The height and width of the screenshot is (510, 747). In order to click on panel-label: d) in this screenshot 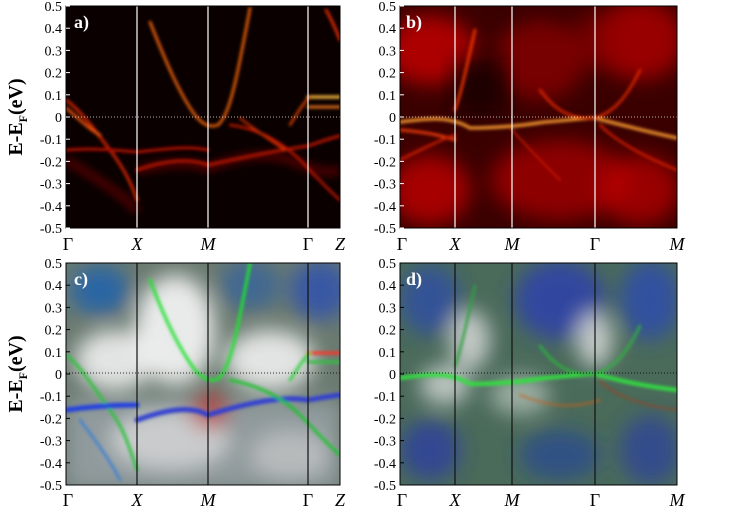, I will do `click(414, 279)`.